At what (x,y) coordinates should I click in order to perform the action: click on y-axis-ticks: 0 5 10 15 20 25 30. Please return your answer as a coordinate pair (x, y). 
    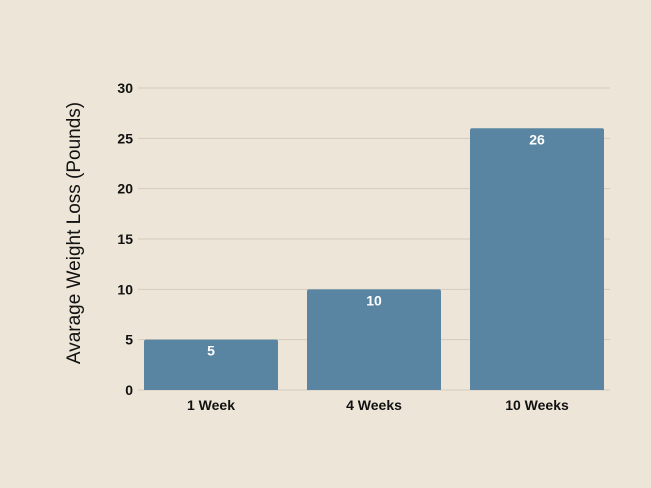
    Looking at the image, I should click on (125, 239).